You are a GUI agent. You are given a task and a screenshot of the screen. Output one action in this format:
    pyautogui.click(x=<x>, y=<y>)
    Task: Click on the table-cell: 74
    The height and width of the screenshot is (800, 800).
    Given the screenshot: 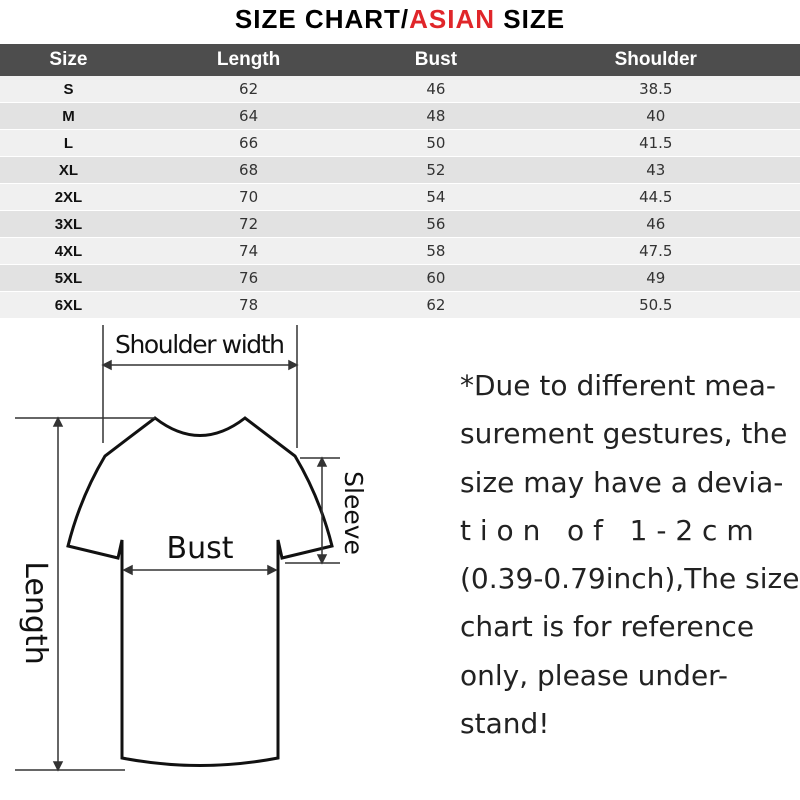 What is the action you would take?
    pyautogui.click(x=248, y=251)
    